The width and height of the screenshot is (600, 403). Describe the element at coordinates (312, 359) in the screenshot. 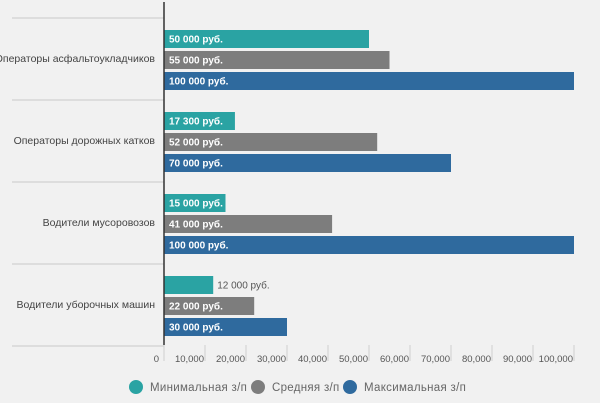

I see `x-tick-label: 40,000` at that location.